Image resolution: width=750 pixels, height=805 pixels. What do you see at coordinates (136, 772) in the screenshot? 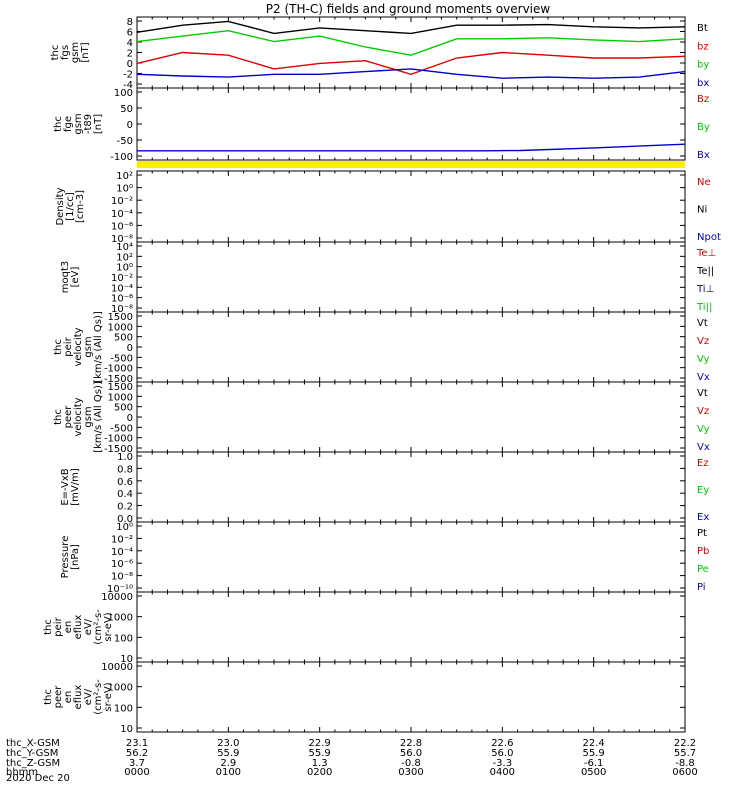
I see `footer-value: 0000` at bounding box center [136, 772].